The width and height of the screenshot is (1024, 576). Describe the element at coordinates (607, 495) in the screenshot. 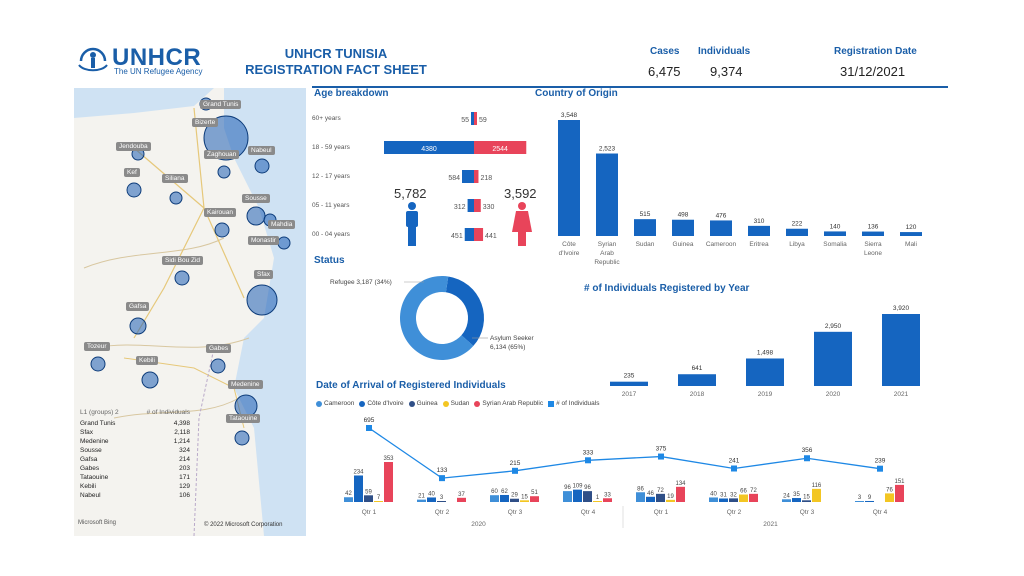

I see `arrival-bar-label: 33` at that location.